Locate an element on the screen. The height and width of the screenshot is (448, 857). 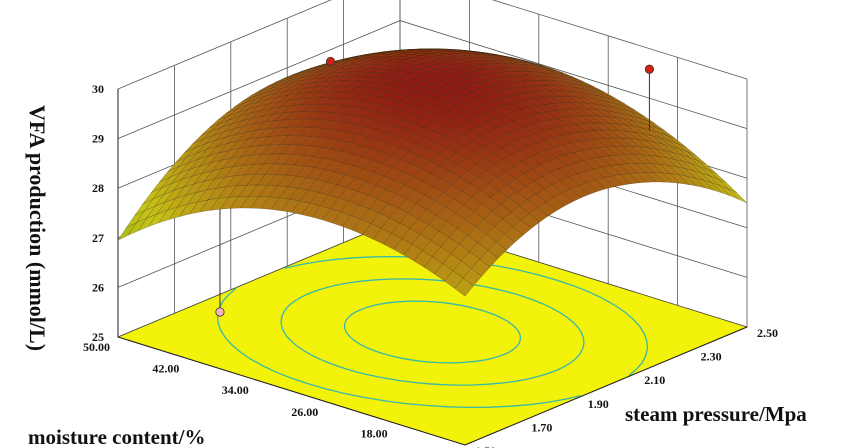
surface-patch is located at coordinates (464, 287).